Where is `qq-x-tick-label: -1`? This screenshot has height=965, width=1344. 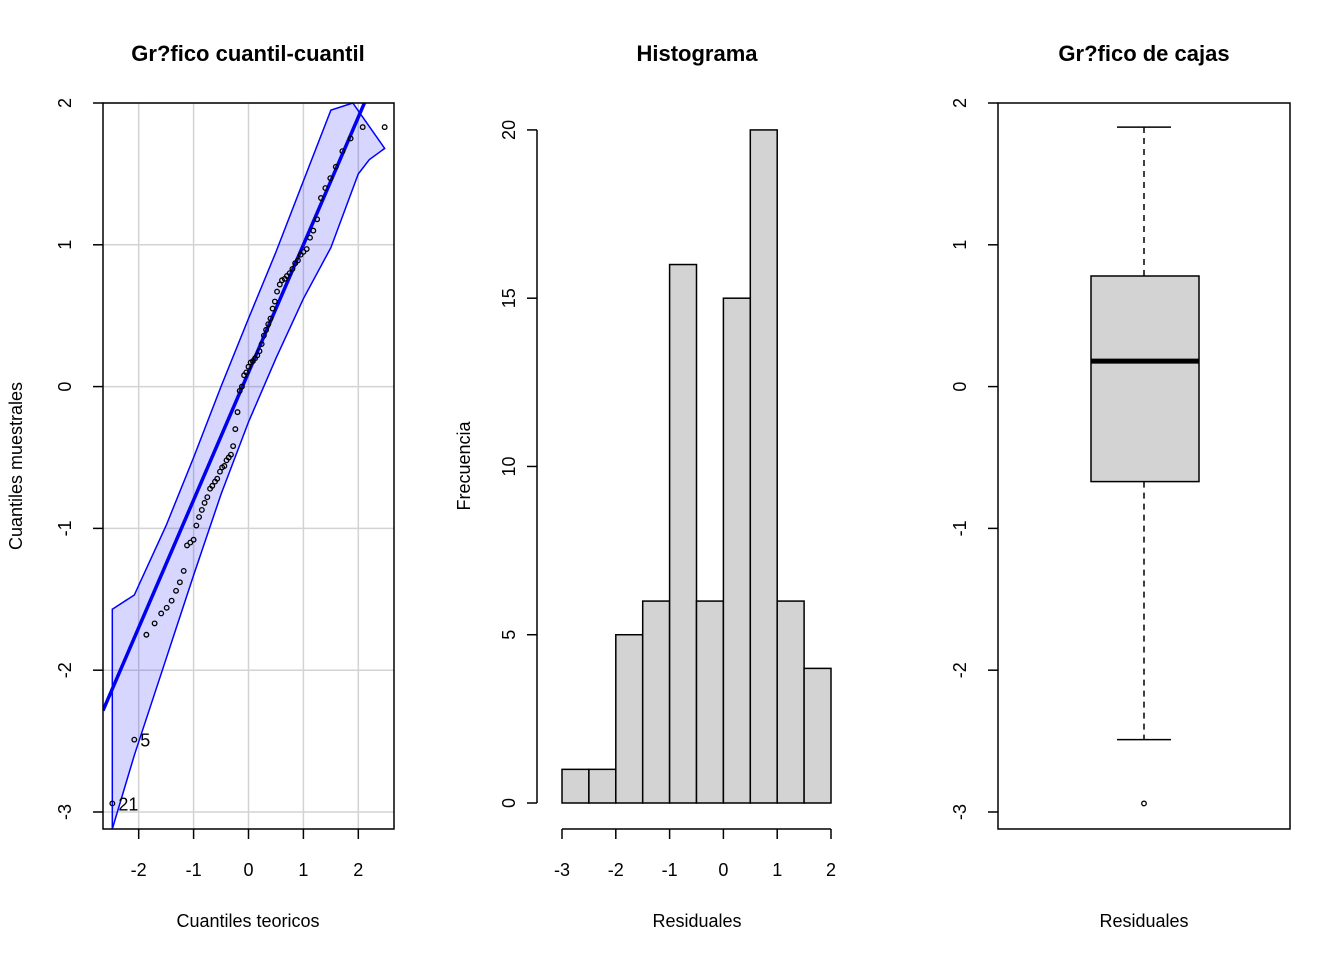
qq-x-tick-label: -1 is located at coordinates (194, 870).